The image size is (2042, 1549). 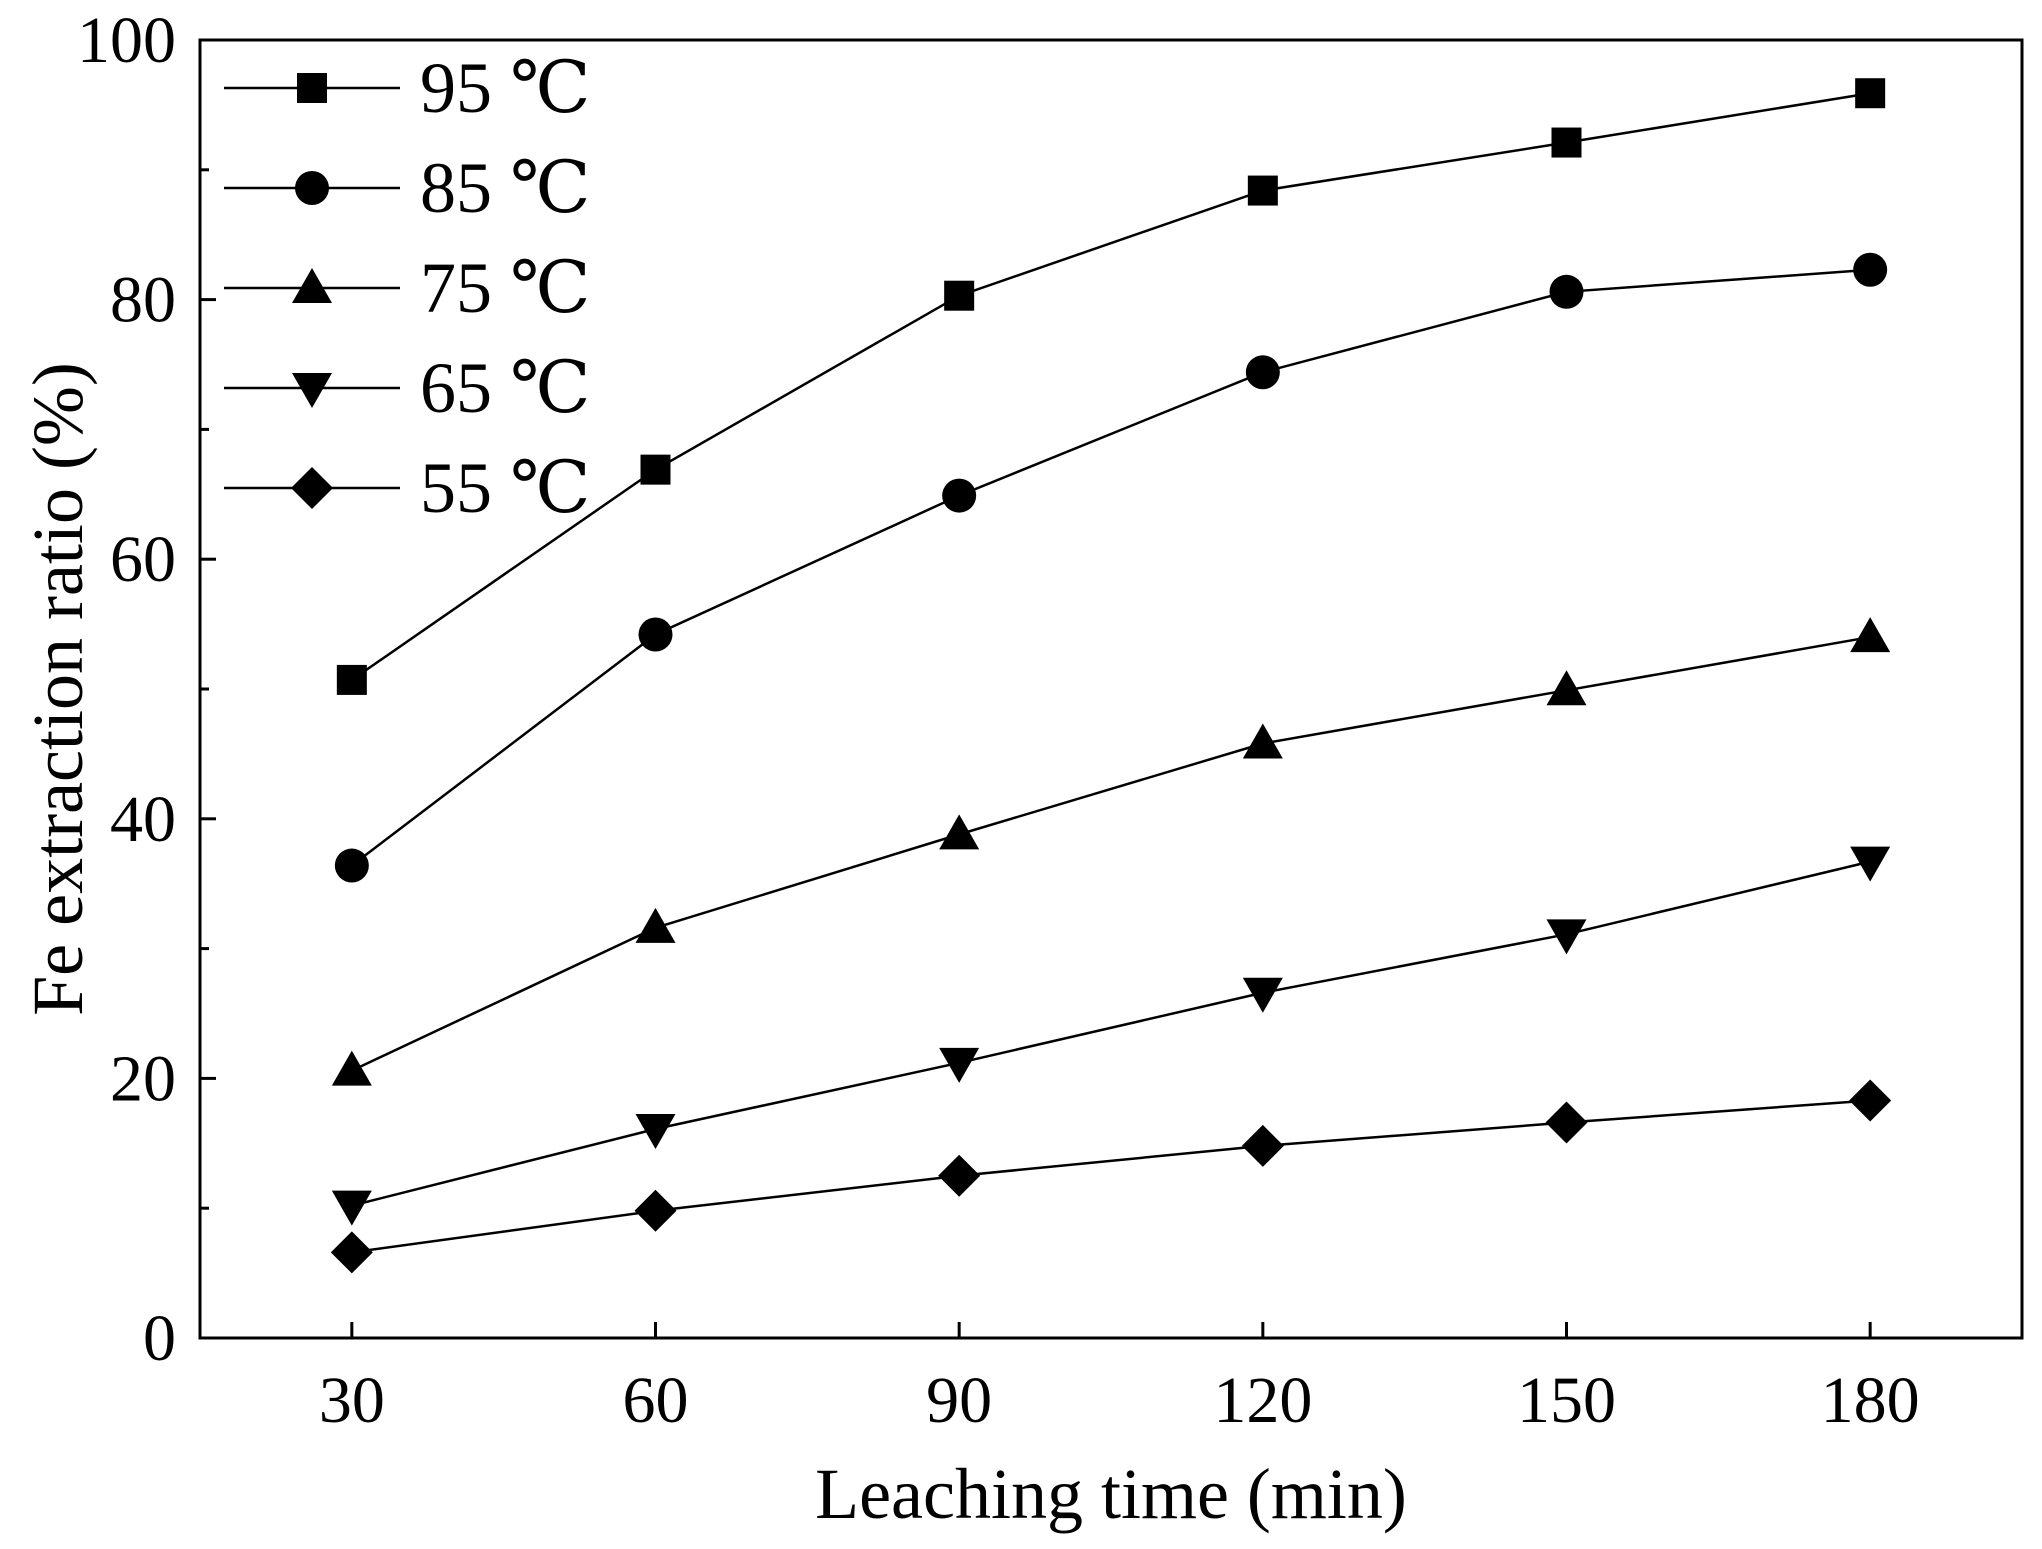 What do you see at coordinates (159, 1338) in the screenshot?
I see `y-tick-label-0: 0` at bounding box center [159, 1338].